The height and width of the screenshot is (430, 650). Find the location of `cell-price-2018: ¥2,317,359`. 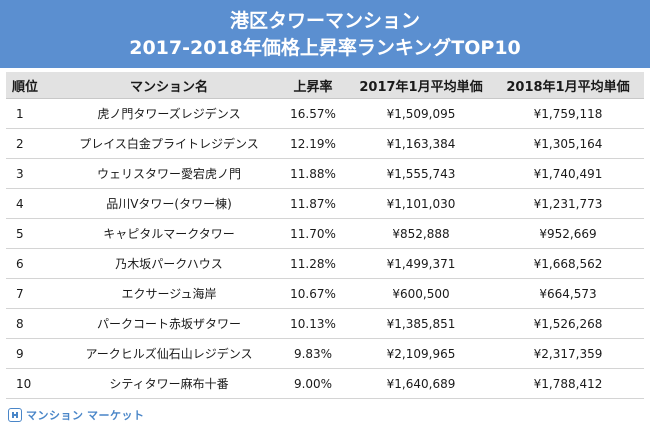

cell-price-2018: ¥2,317,359 is located at coordinates (568, 353).